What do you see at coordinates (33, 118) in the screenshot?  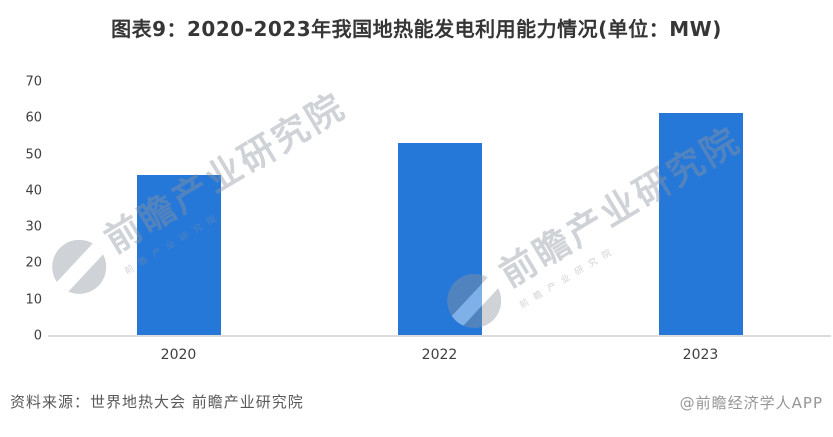 I see `y-tick-label: 60` at bounding box center [33, 118].